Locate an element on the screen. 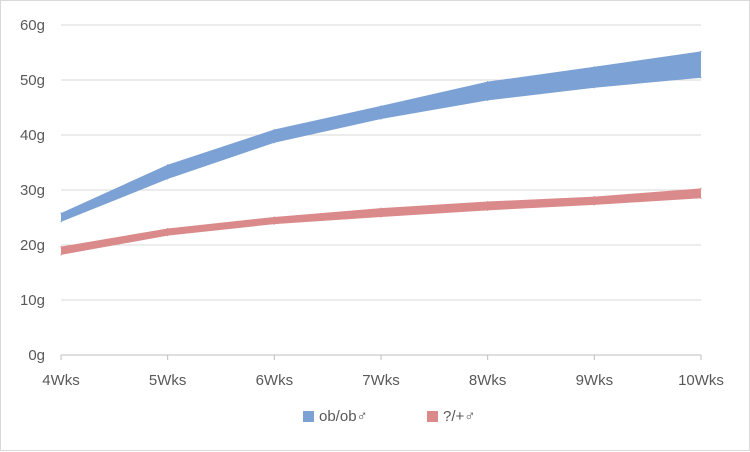  y-tick-labels: 0g 10g 20g 30g 40g 50g 60g is located at coordinates (32, 190).